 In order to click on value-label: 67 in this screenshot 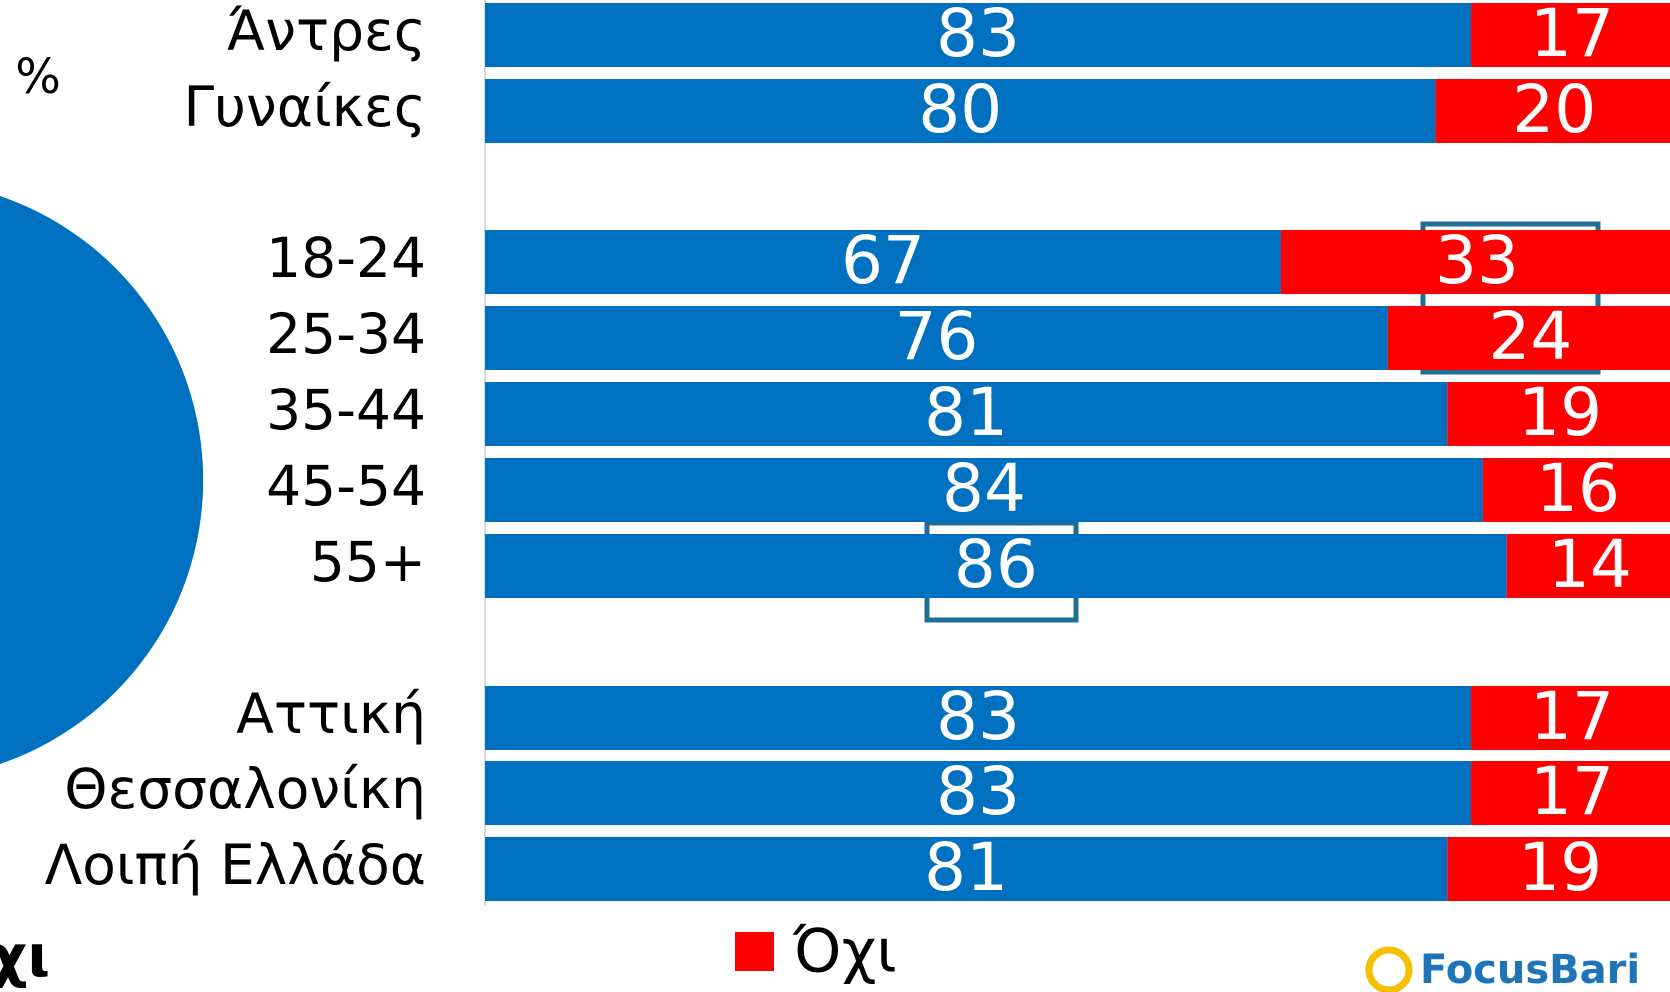, I will do `click(883, 260)`.